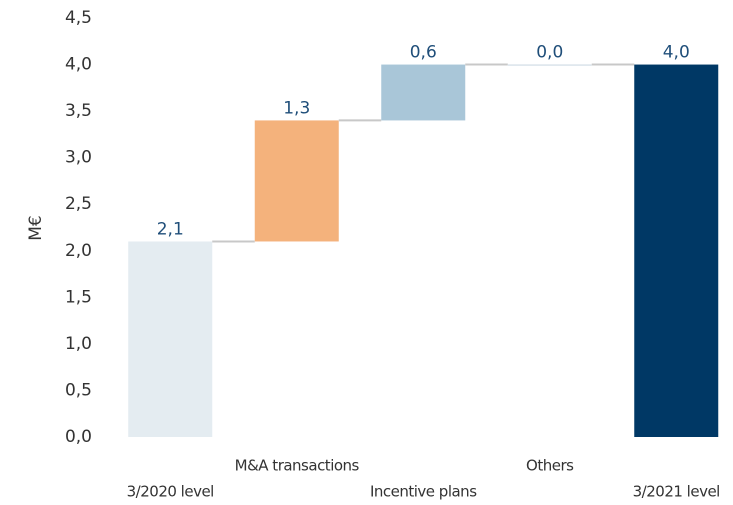  I want to click on y-tick-label: 2,5, so click(78, 204).